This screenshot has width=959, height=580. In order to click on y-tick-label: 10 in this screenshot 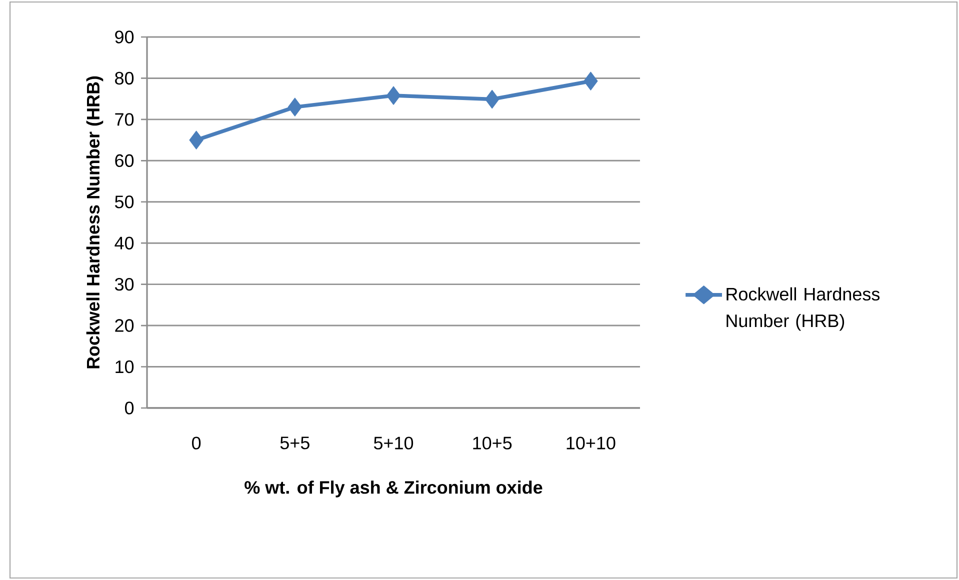, I will do `click(125, 367)`.